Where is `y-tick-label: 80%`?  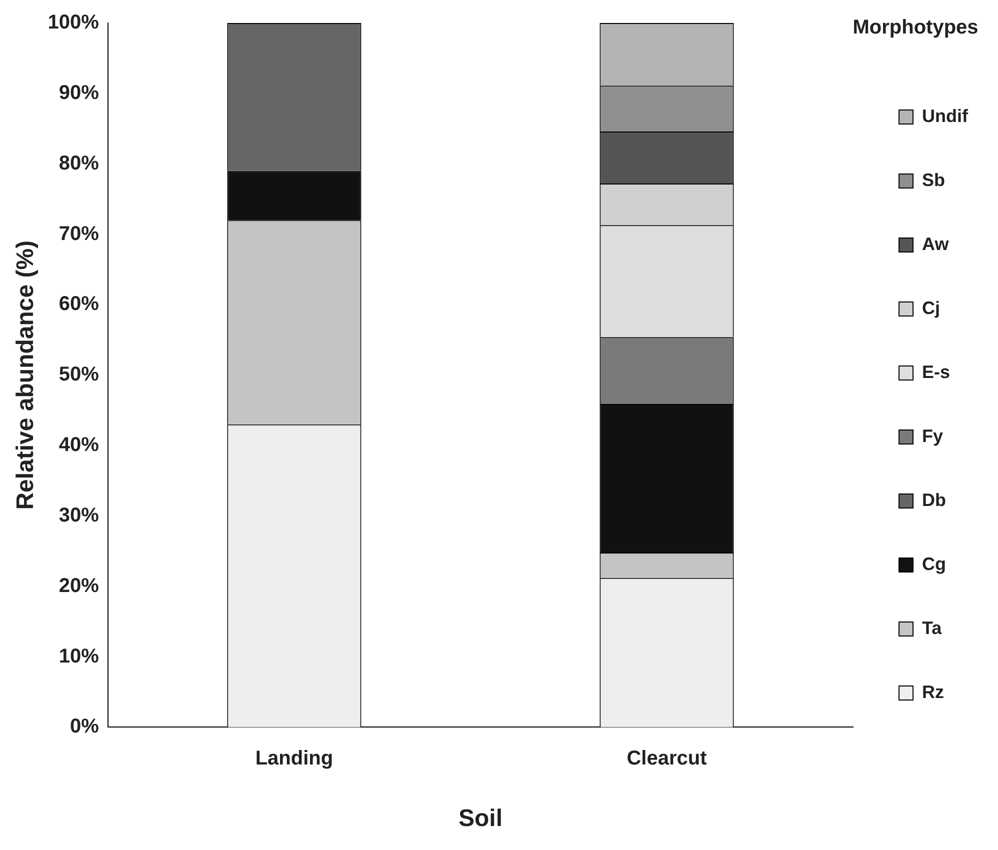
y-tick-label: 80% is located at coordinates (79, 163).